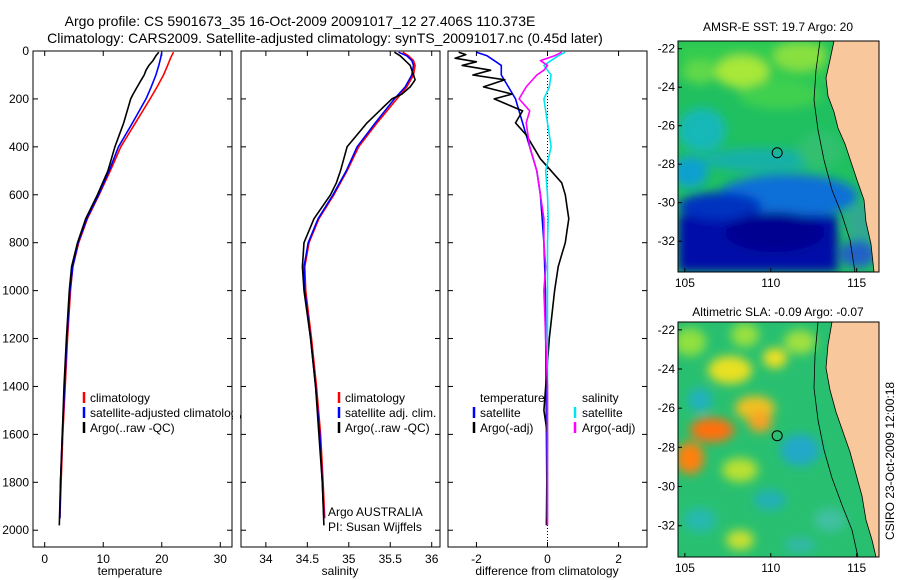  Describe the element at coordinates (120, 398) in the screenshot. I see `temperature-legend-climatology: climatology` at that location.